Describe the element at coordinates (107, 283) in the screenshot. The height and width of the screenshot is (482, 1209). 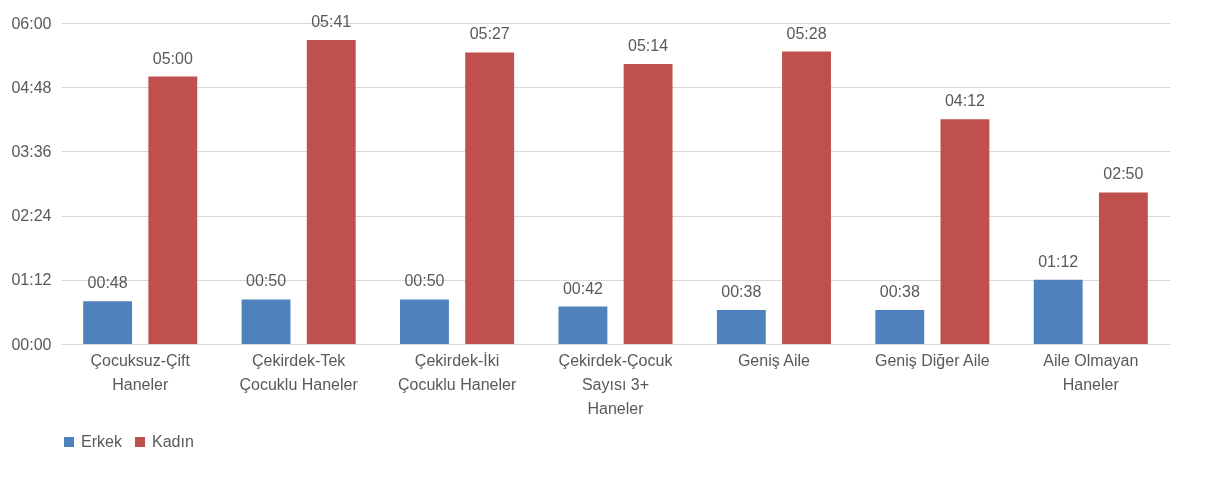
I see `data-label: 00:48` at that location.